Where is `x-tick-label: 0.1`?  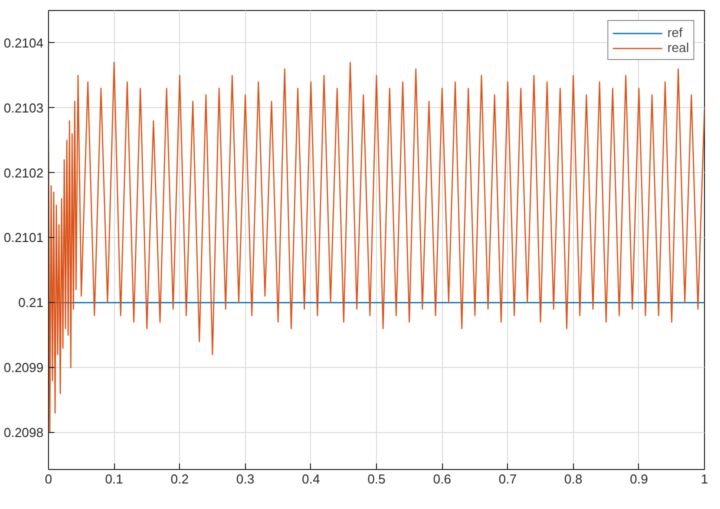 x-tick-label: 0.1 is located at coordinates (114, 479).